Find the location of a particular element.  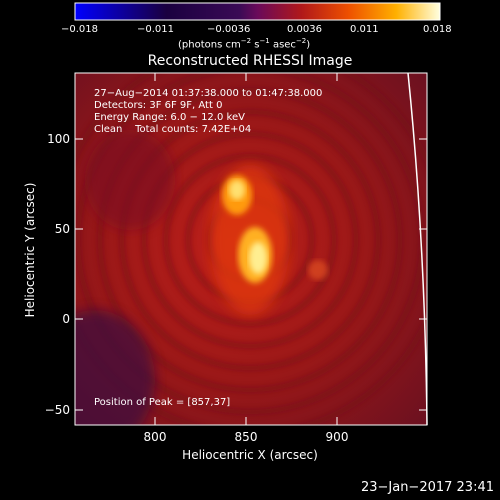

annotation-clean: Clean Total counts: 7.42E+04 is located at coordinates (173, 129).